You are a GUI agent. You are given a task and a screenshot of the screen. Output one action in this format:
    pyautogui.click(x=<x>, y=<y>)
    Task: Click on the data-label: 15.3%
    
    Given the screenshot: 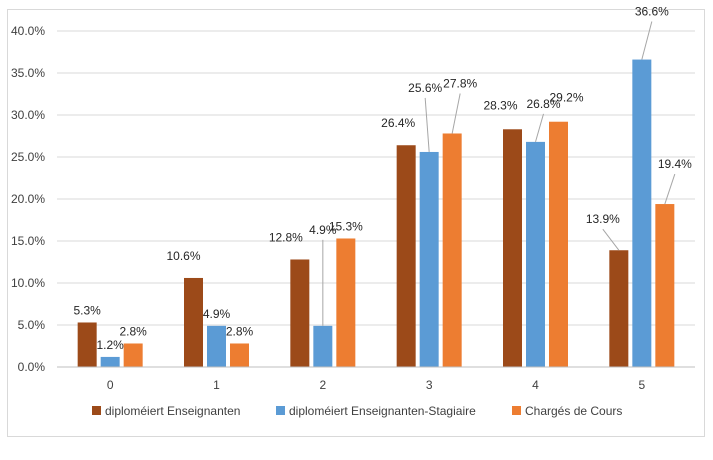 What is the action you would take?
    pyautogui.click(x=346, y=226)
    